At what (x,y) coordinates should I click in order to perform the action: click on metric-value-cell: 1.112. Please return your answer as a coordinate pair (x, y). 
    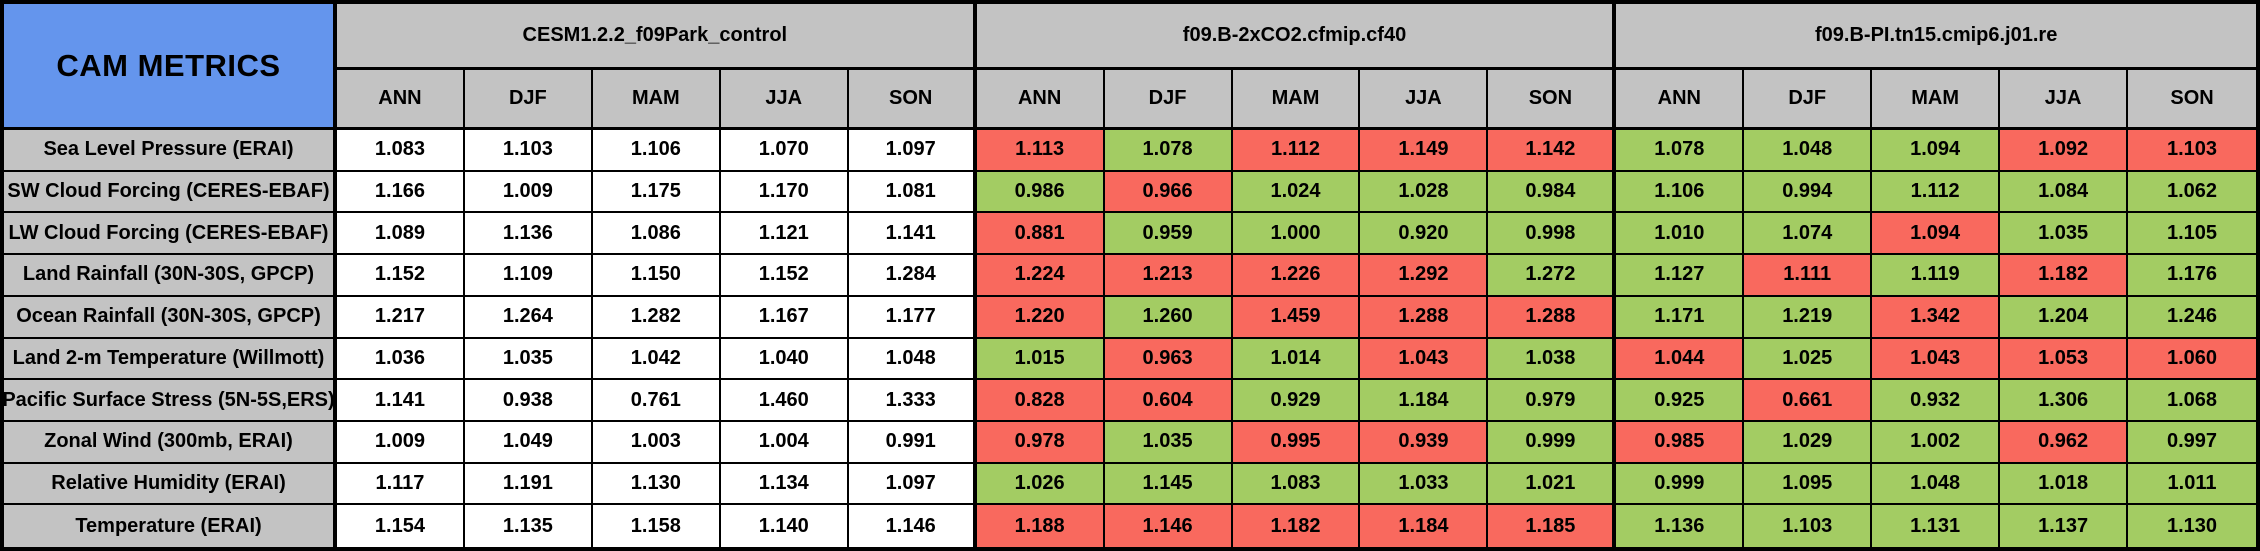
    Looking at the image, I should click on (1936, 192).